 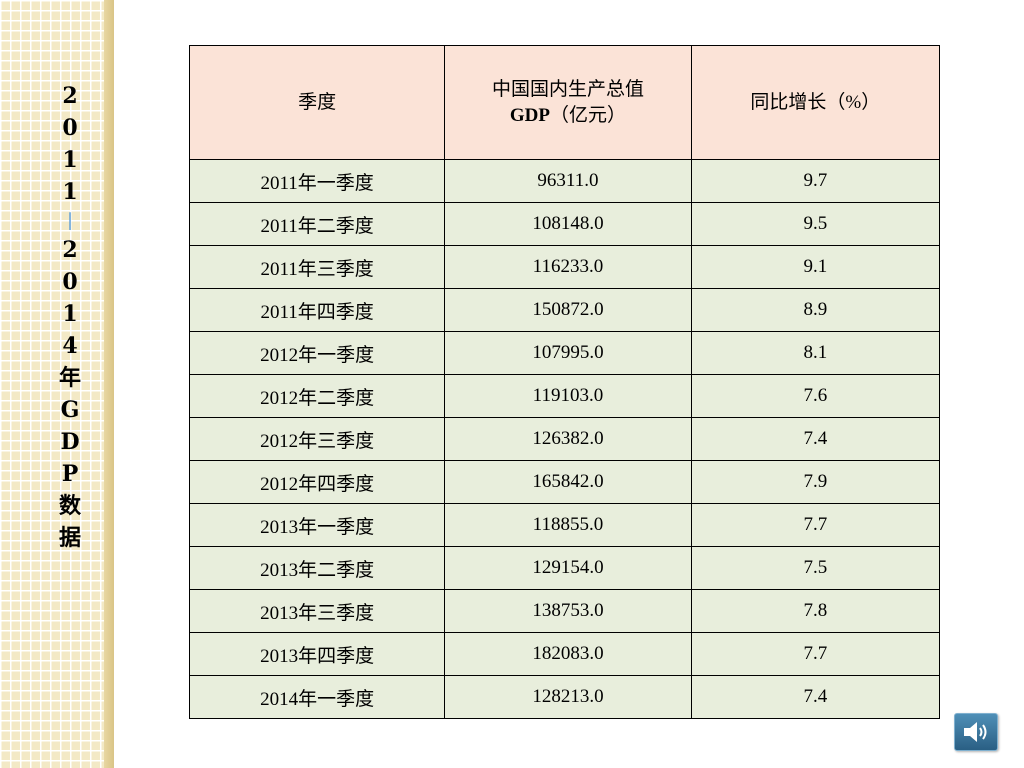 I want to click on table-row: 2011年一季度 96311.0 9.7, so click(x=564, y=181).